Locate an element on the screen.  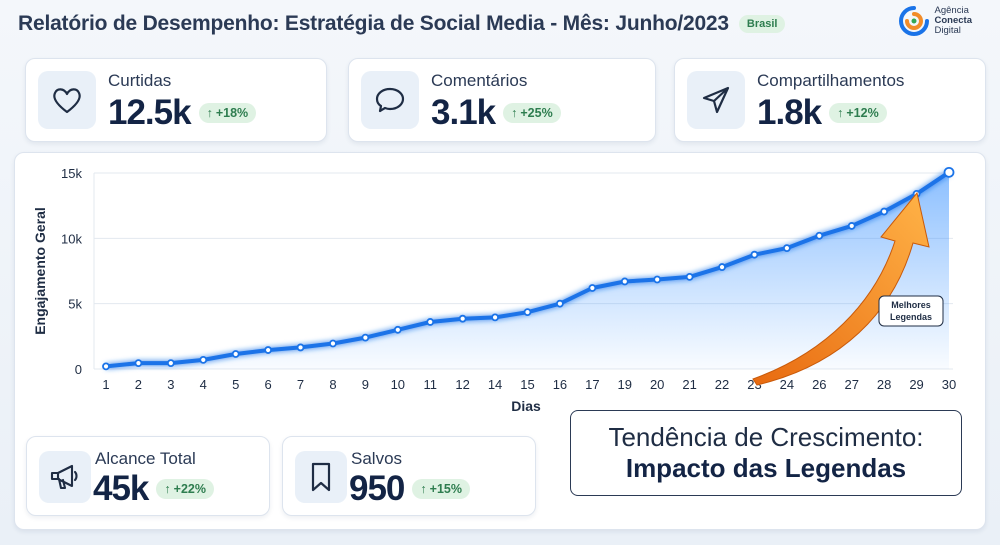
x-tick-label: 5 is located at coordinates (235, 384).